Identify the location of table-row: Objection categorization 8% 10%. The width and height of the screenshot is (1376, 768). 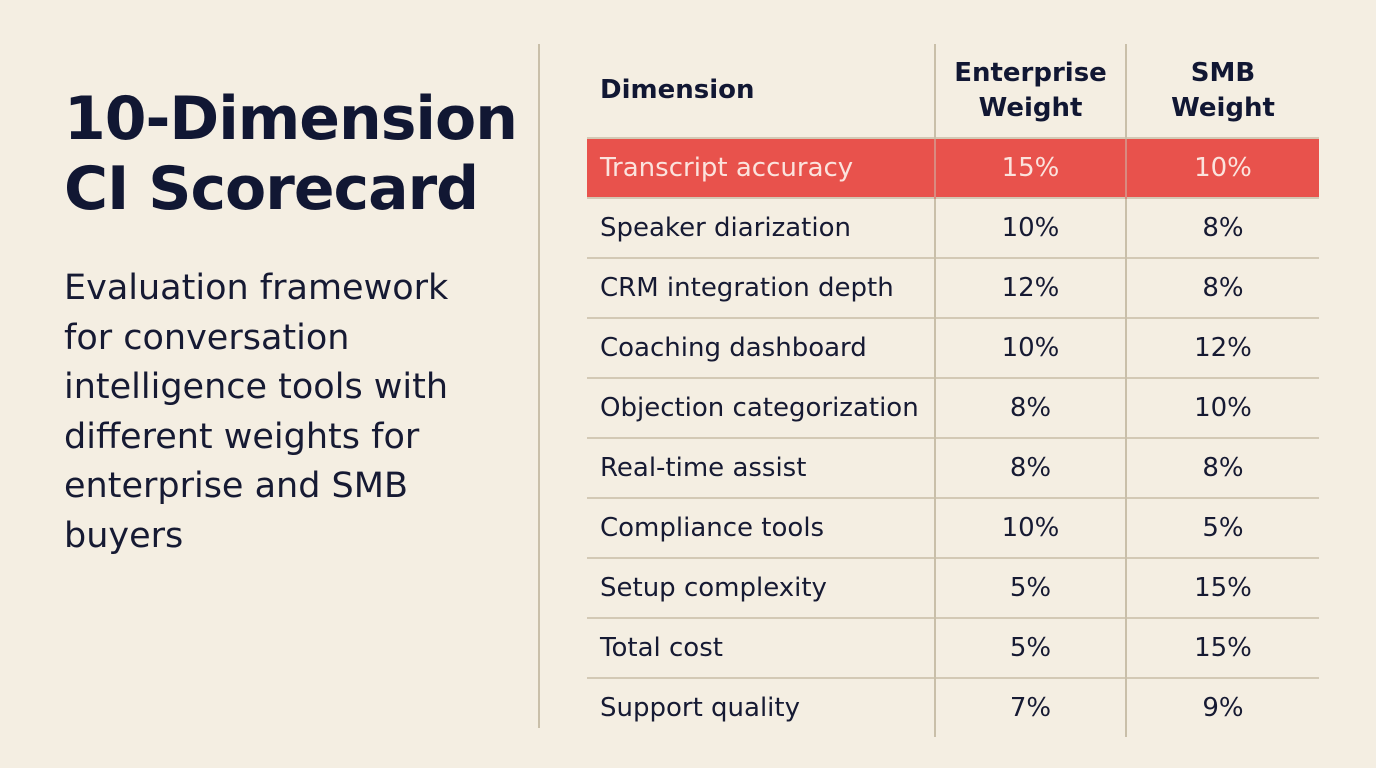
(953, 407).